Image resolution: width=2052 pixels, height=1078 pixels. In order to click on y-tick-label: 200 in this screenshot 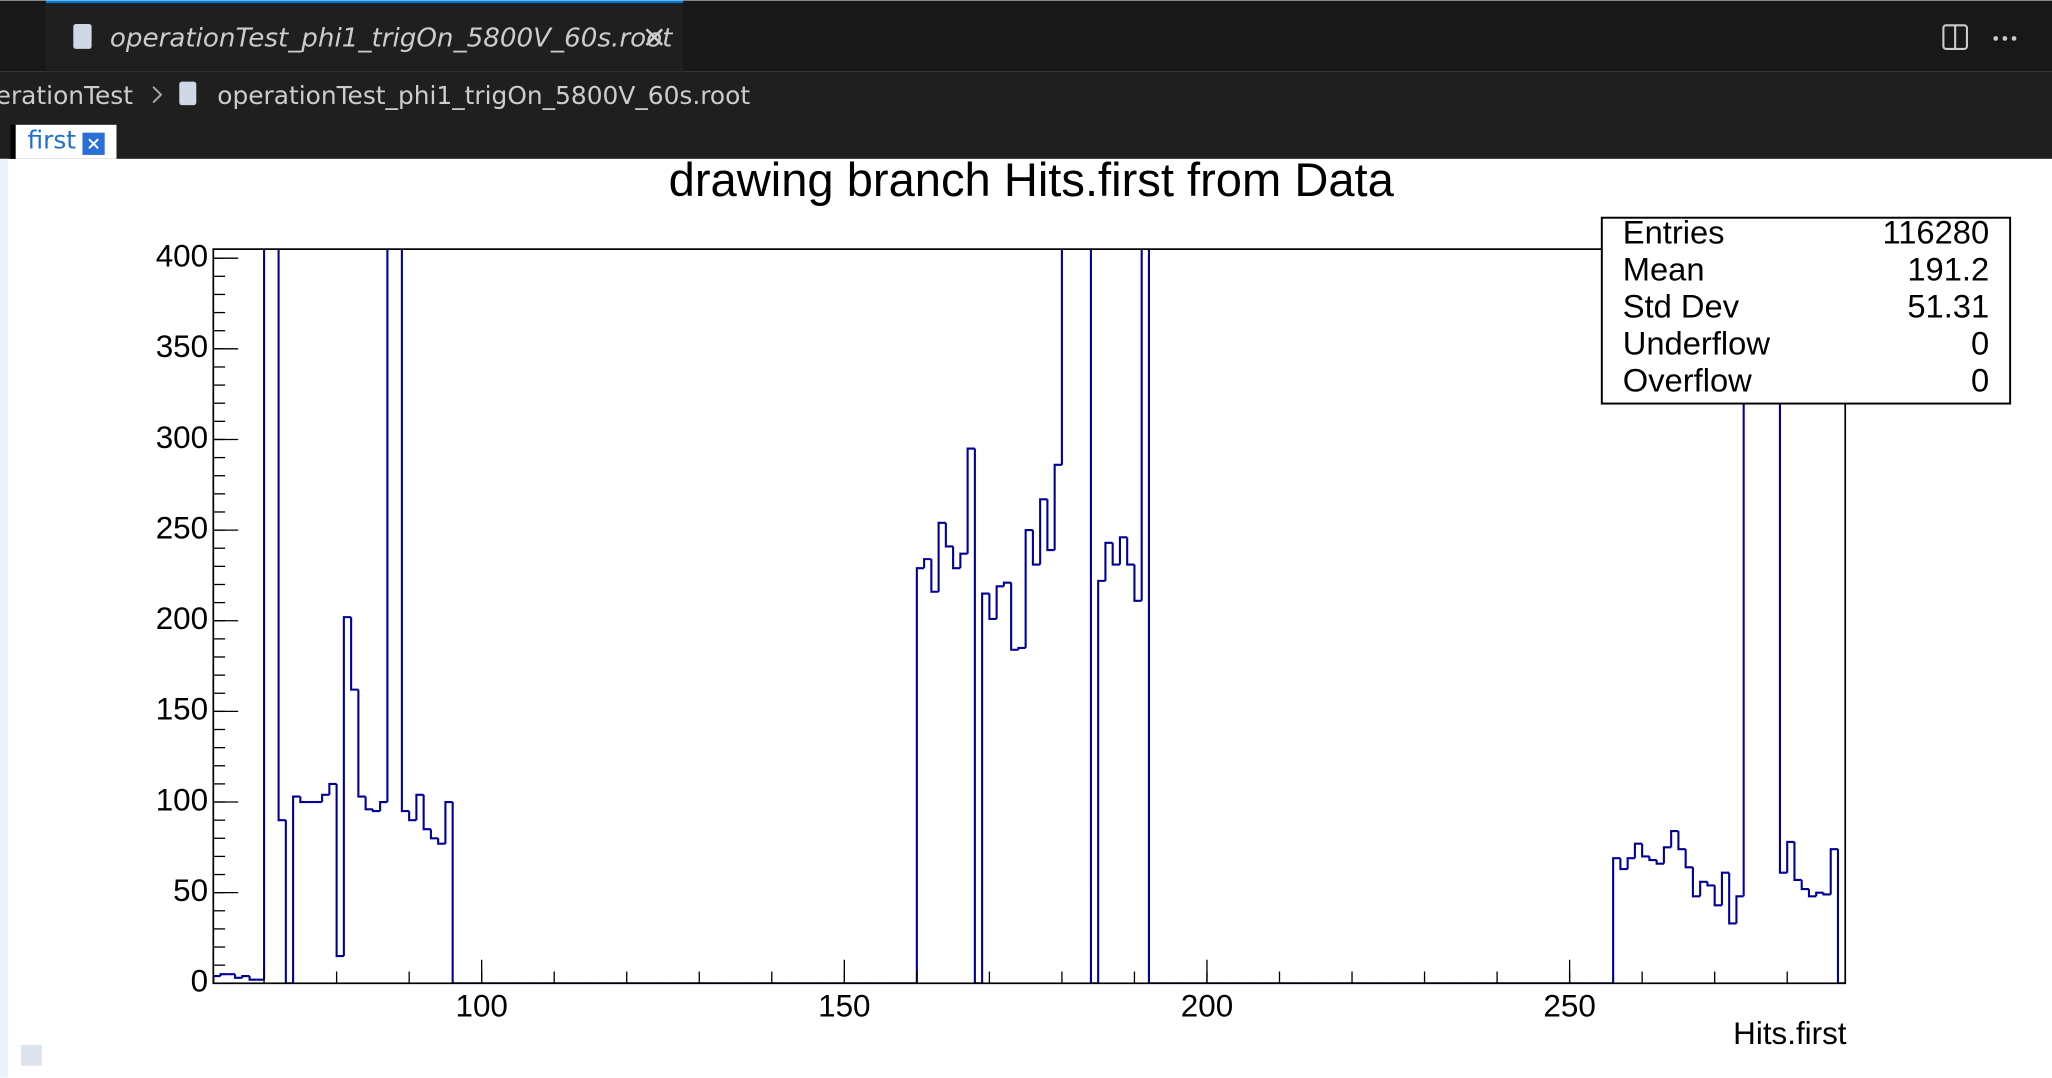, I will do `click(182, 618)`.